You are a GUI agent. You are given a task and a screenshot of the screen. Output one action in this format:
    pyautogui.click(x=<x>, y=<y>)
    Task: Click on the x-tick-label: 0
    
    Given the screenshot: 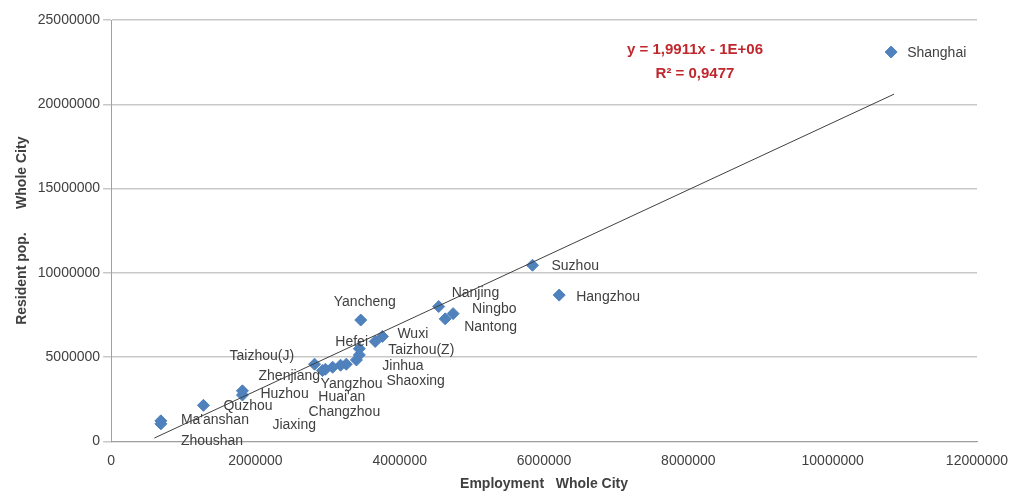 What is the action you would take?
    pyautogui.click(x=111, y=459)
    